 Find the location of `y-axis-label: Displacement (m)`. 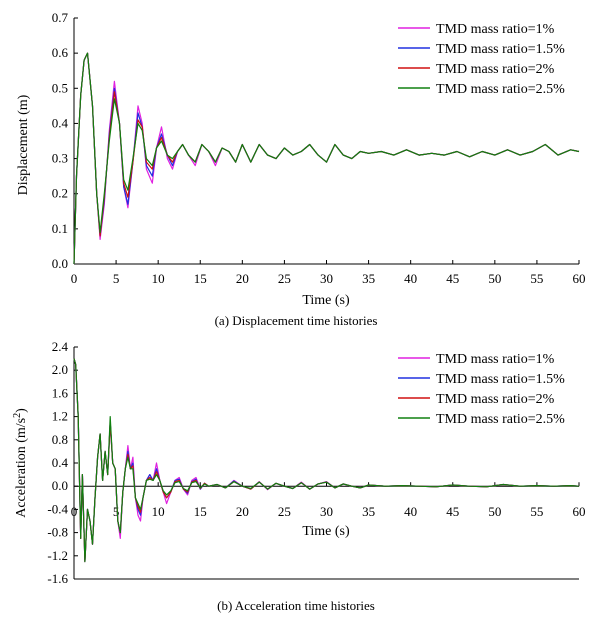

y-axis-label: Displacement (m) is located at coordinates (23, 144).